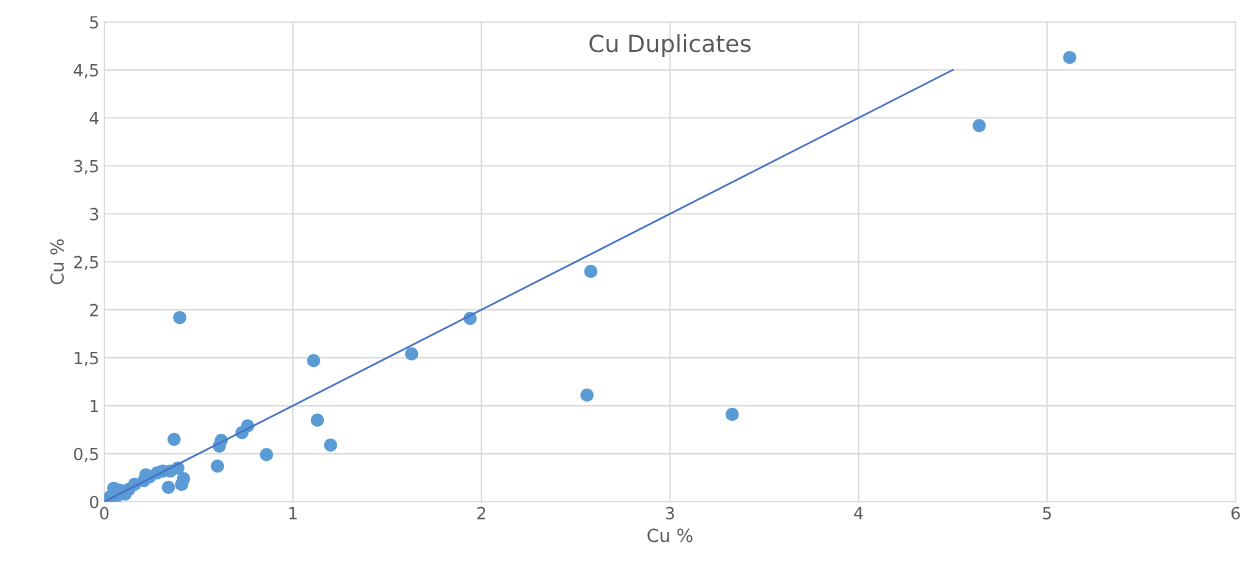 The width and height of the screenshot is (1257, 578). What do you see at coordinates (670, 535) in the screenshot?
I see `x-axis-title: Cu %` at bounding box center [670, 535].